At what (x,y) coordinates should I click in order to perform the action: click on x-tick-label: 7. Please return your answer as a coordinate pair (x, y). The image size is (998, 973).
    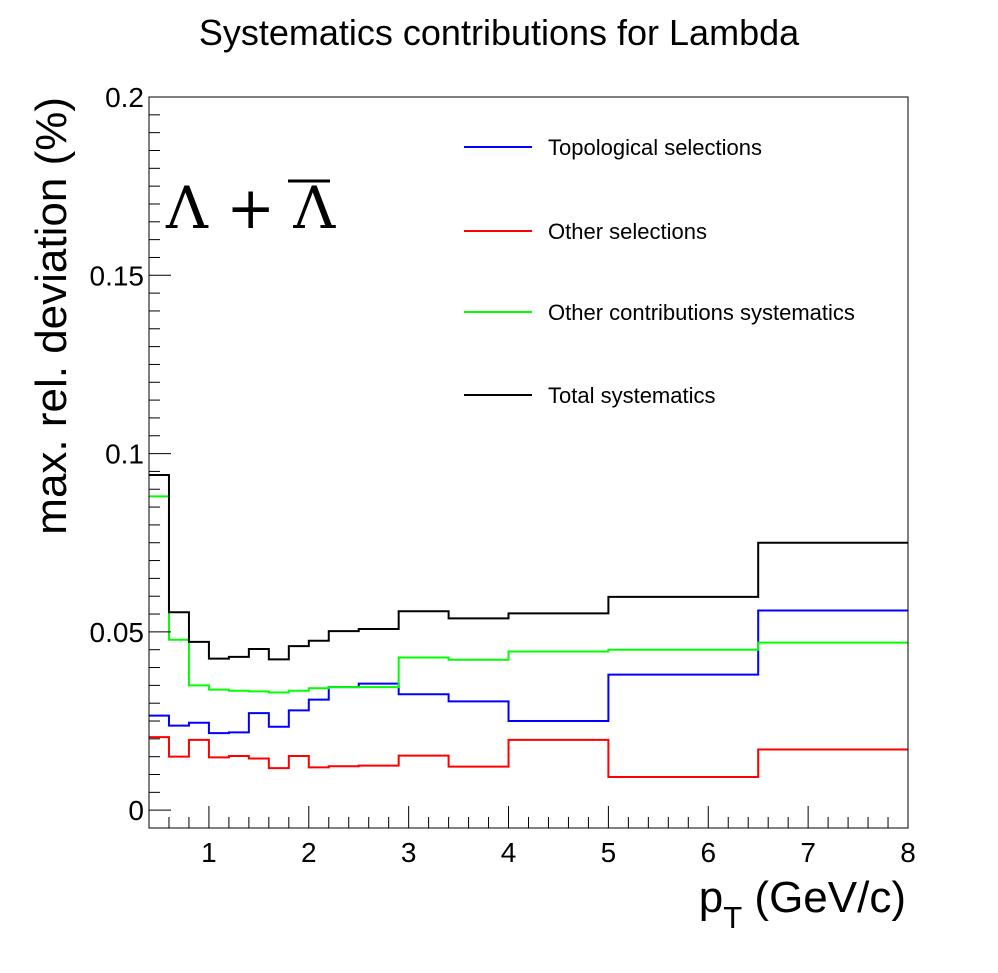
    Looking at the image, I should click on (808, 852).